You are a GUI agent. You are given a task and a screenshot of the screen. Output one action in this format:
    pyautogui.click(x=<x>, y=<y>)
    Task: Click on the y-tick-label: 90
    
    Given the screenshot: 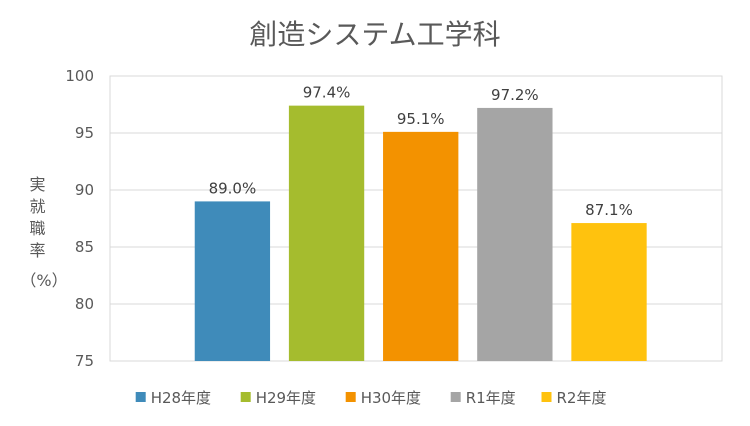 What is the action you would take?
    pyautogui.click(x=84, y=190)
    